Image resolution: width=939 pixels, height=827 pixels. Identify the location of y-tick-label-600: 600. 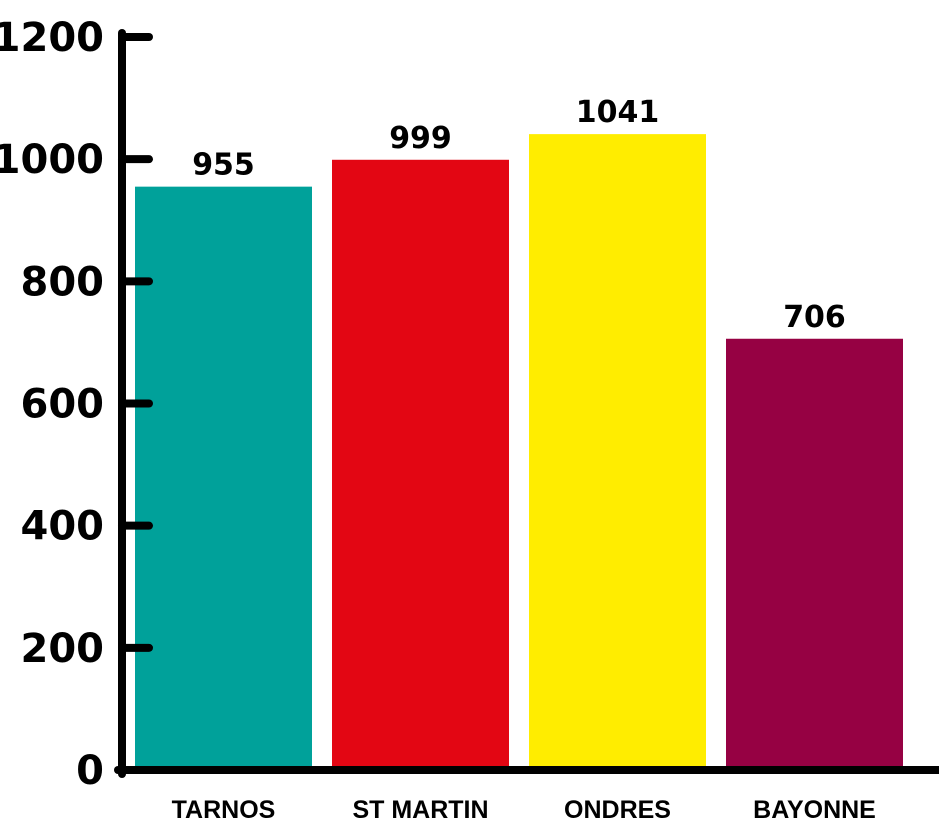
(63, 405).